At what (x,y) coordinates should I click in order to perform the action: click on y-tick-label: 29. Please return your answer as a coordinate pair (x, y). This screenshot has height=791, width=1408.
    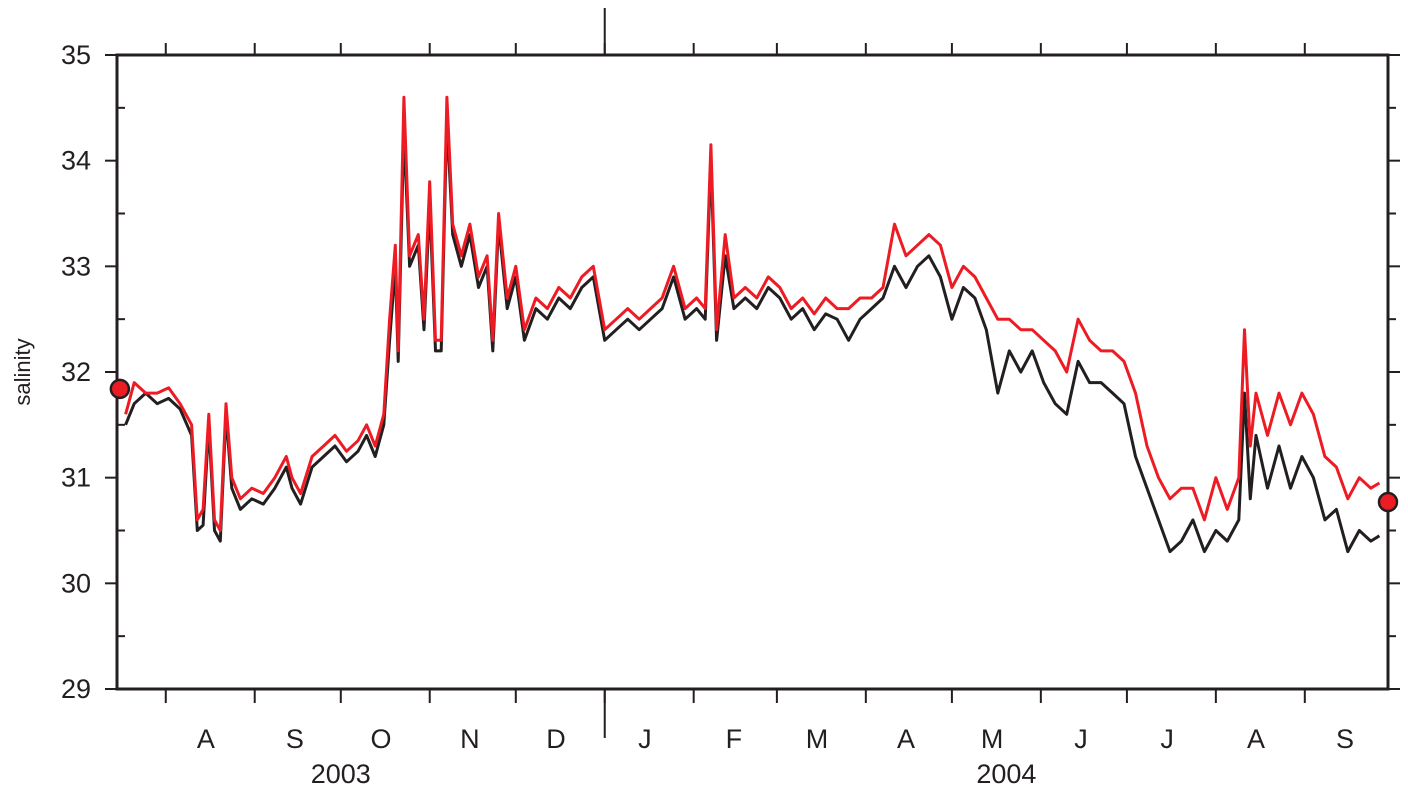
    Looking at the image, I should click on (76, 689).